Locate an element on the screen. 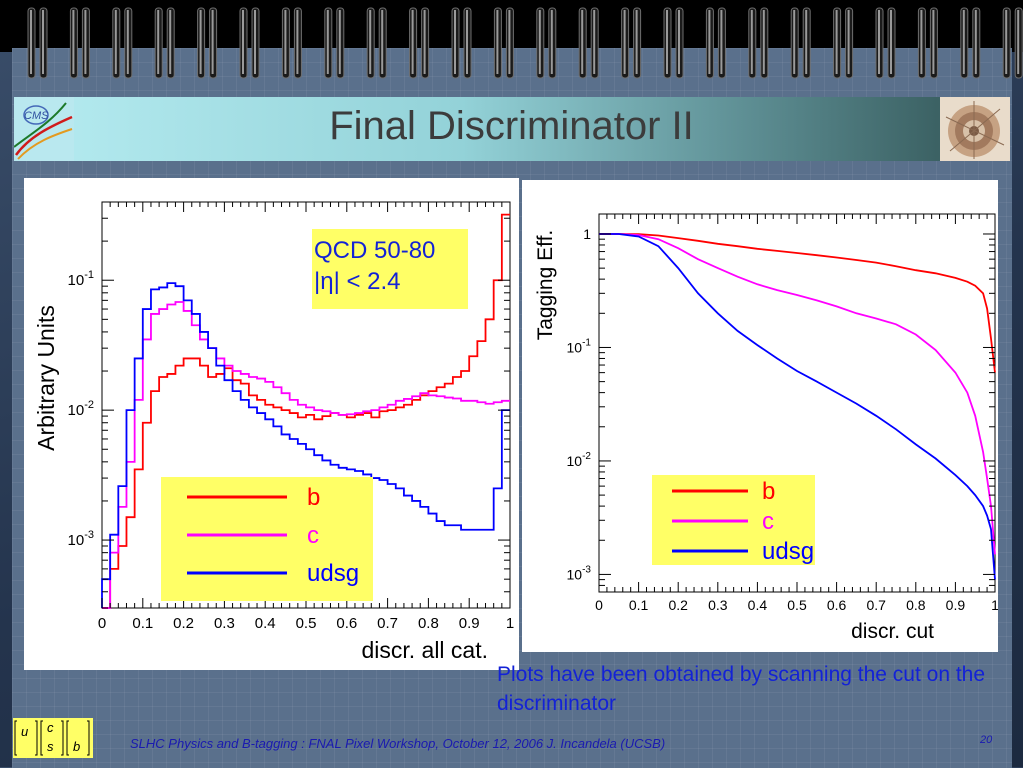 The height and width of the screenshot is (768, 1023). title-banner is located at coordinates (512, 129).